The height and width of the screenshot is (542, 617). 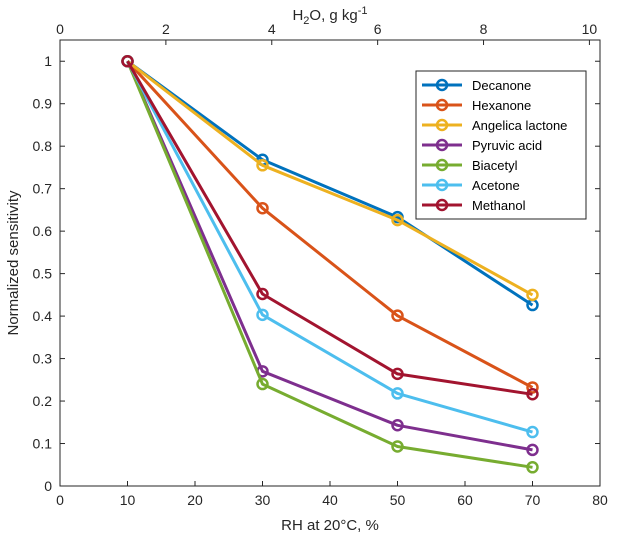 I want to click on y-tick-label: 0.6, so click(x=43, y=231).